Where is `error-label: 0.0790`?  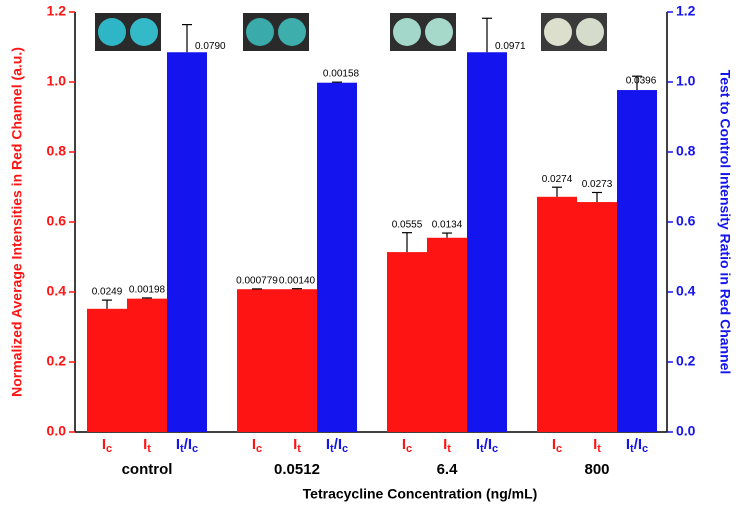
error-label: 0.0790 is located at coordinates (210, 46).